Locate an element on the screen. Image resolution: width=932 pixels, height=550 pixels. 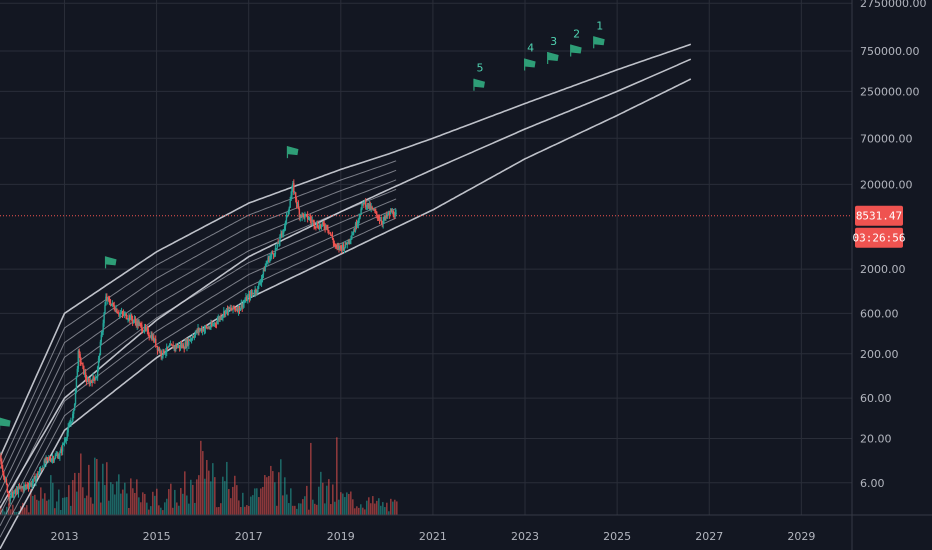
flag-marker is located at coordinates (5, 423).